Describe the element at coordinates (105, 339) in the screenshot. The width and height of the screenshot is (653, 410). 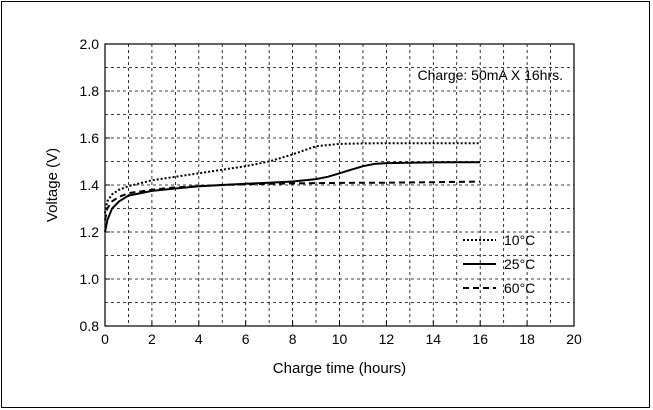
I see `x-tick-label: 0` at that location.